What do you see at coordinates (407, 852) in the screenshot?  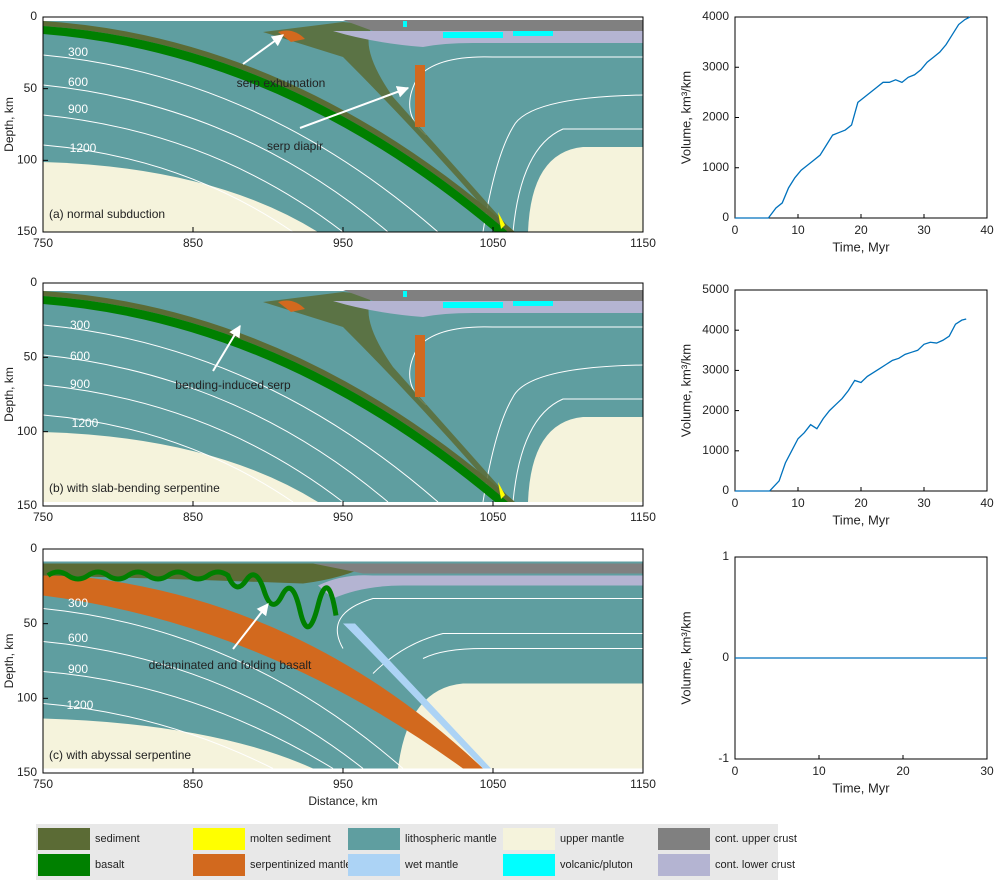 I see `legend-box` at bounding box center [407, 852].